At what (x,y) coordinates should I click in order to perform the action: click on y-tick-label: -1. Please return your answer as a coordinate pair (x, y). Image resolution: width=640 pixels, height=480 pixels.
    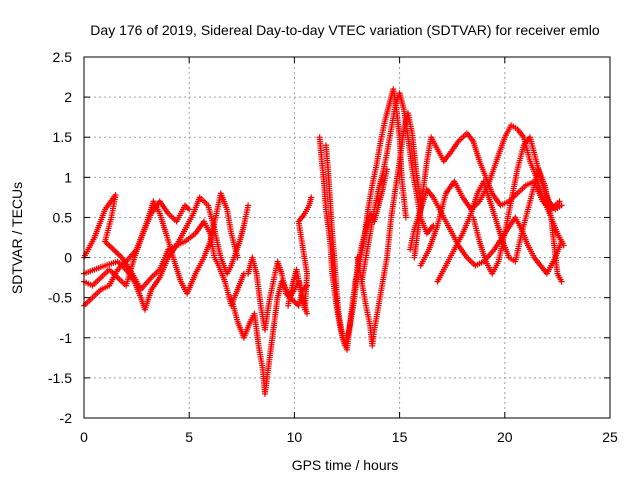
    Looking at the image, I should click on (66, 338).